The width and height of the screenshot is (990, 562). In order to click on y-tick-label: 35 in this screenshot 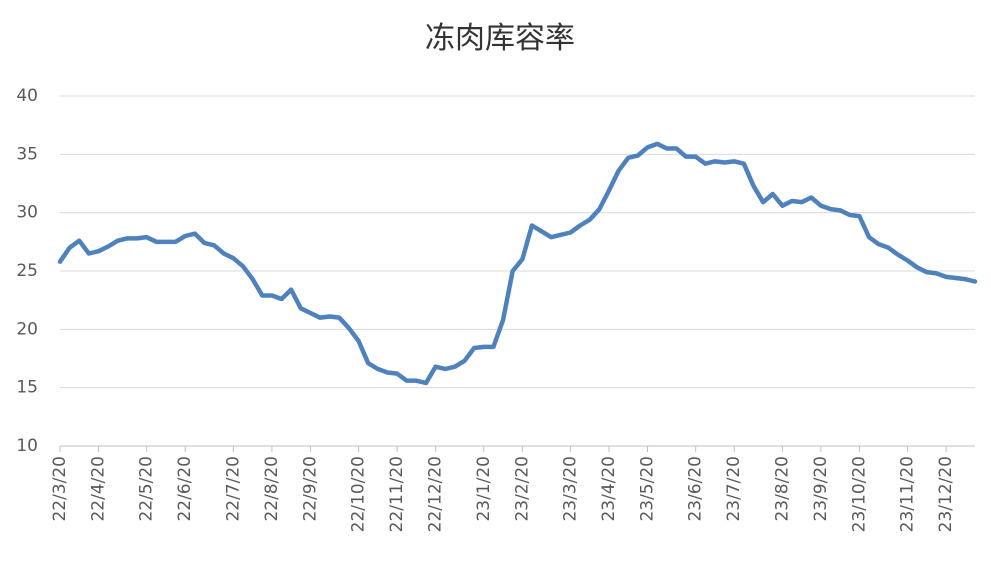, I will do `click(27, 154)`.